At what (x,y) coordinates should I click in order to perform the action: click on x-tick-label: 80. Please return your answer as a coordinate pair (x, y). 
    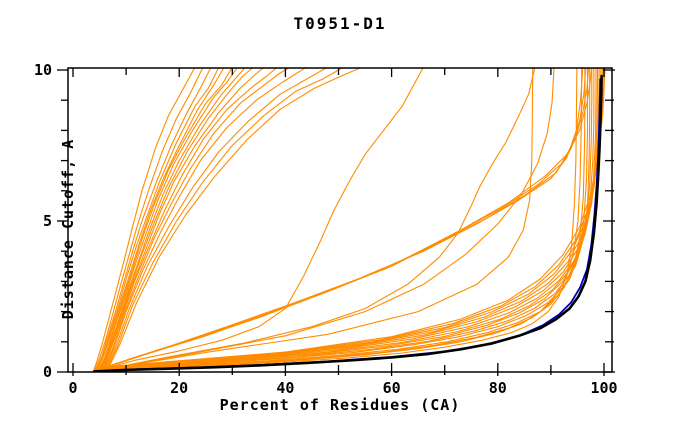
    Looking at the image, I should click on (498, 388).